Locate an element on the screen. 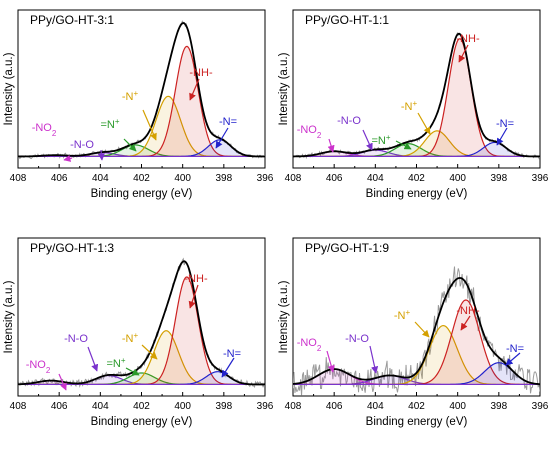  panel-title: PPy/GO-HT-1:3 is located at coordinates (72, 248).